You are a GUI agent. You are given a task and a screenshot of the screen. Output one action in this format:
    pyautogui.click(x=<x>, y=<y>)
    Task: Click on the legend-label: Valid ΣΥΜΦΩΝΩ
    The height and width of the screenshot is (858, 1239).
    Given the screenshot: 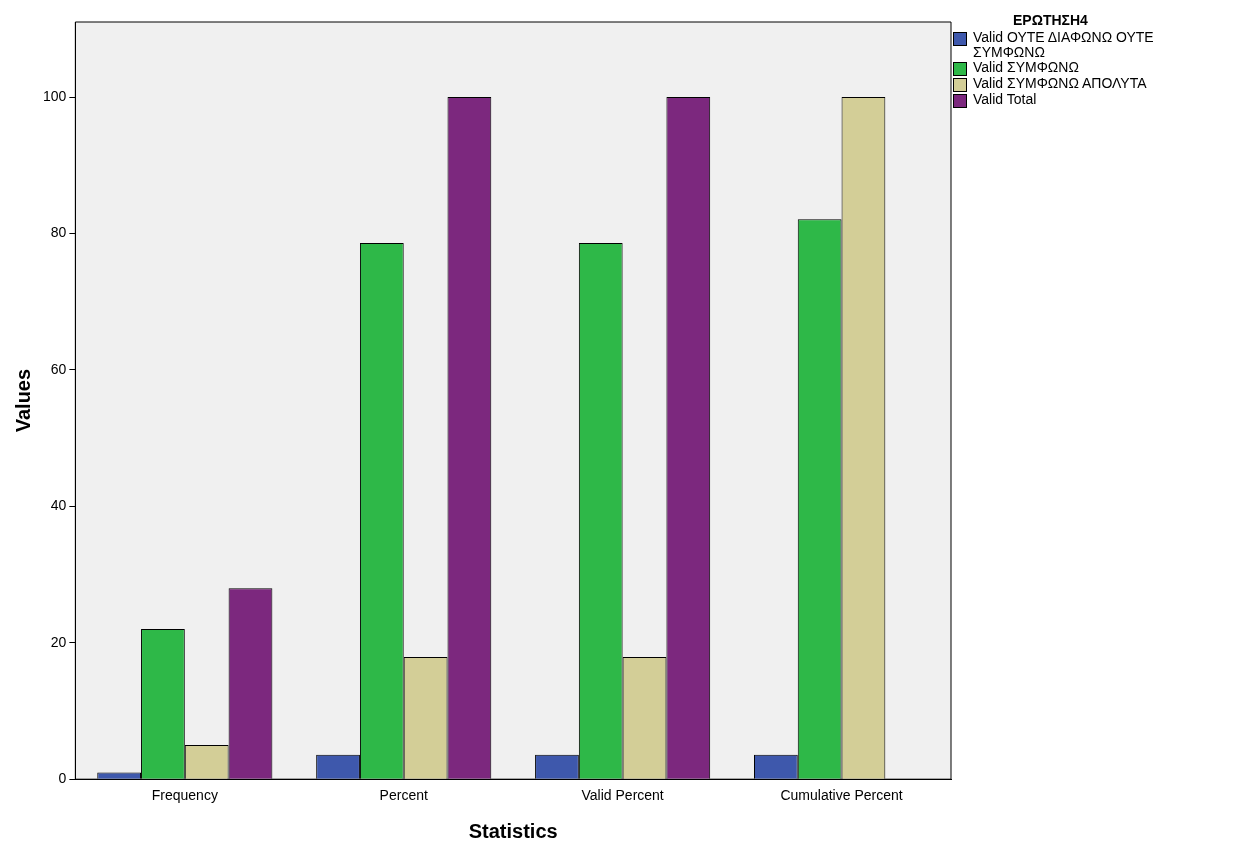 What is the action you would take?
    pyautogui.click(x=1026, y=67)
    